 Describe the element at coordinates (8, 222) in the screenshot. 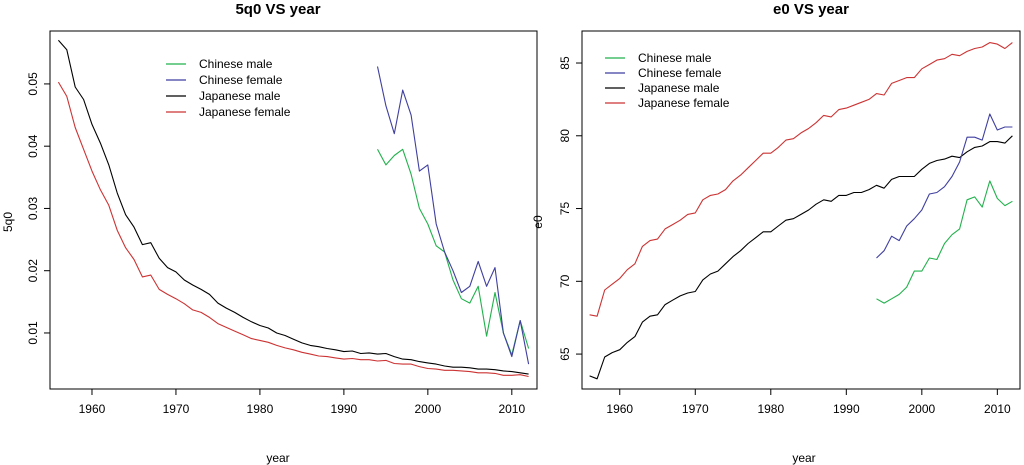

I see `y-axis-label: 5q0` at that location.